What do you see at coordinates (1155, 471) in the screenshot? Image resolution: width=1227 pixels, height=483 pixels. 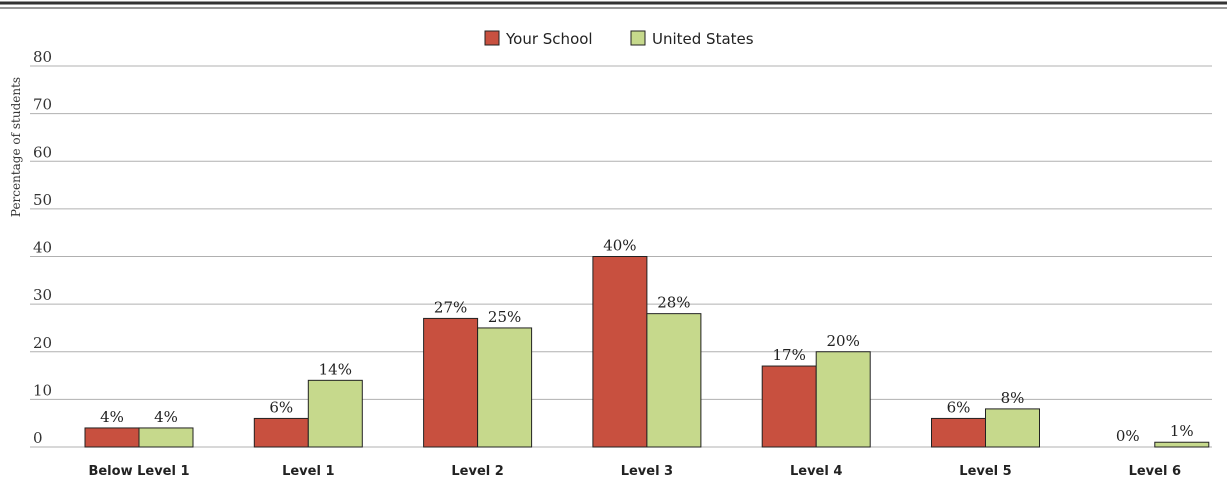 I see `category-label-6: Level 6` at bounding box center [1155, 471].